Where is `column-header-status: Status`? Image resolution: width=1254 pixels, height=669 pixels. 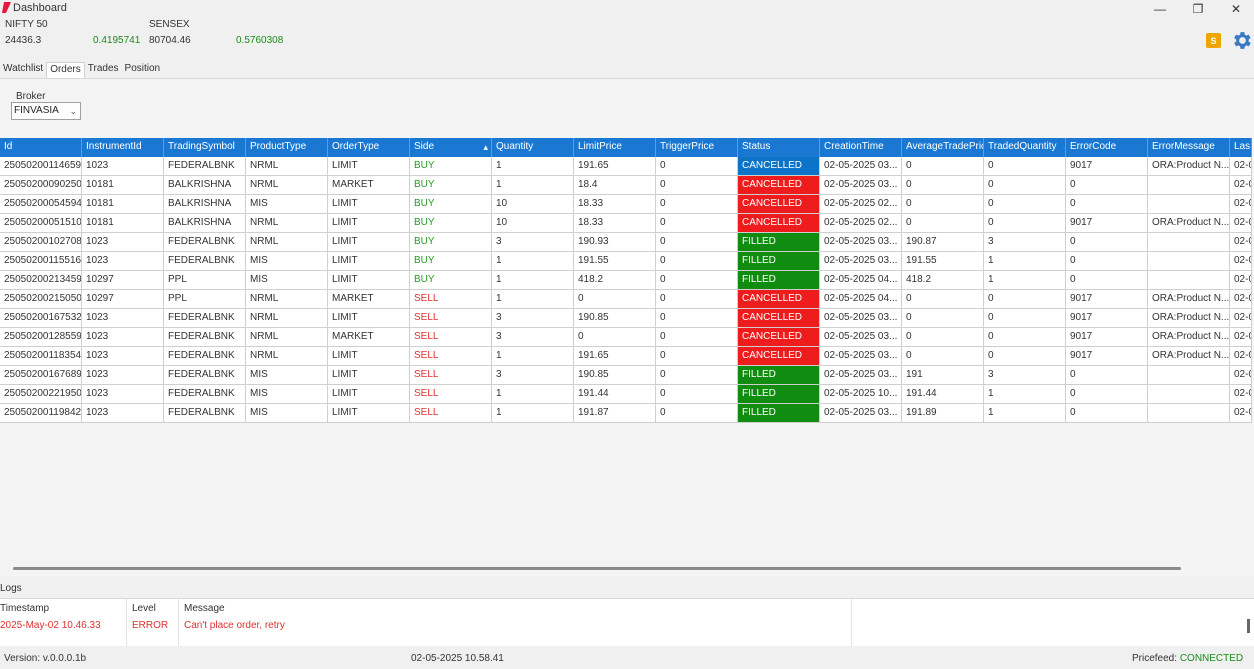
column-header-status: Status is located at coordinates (779, 147).